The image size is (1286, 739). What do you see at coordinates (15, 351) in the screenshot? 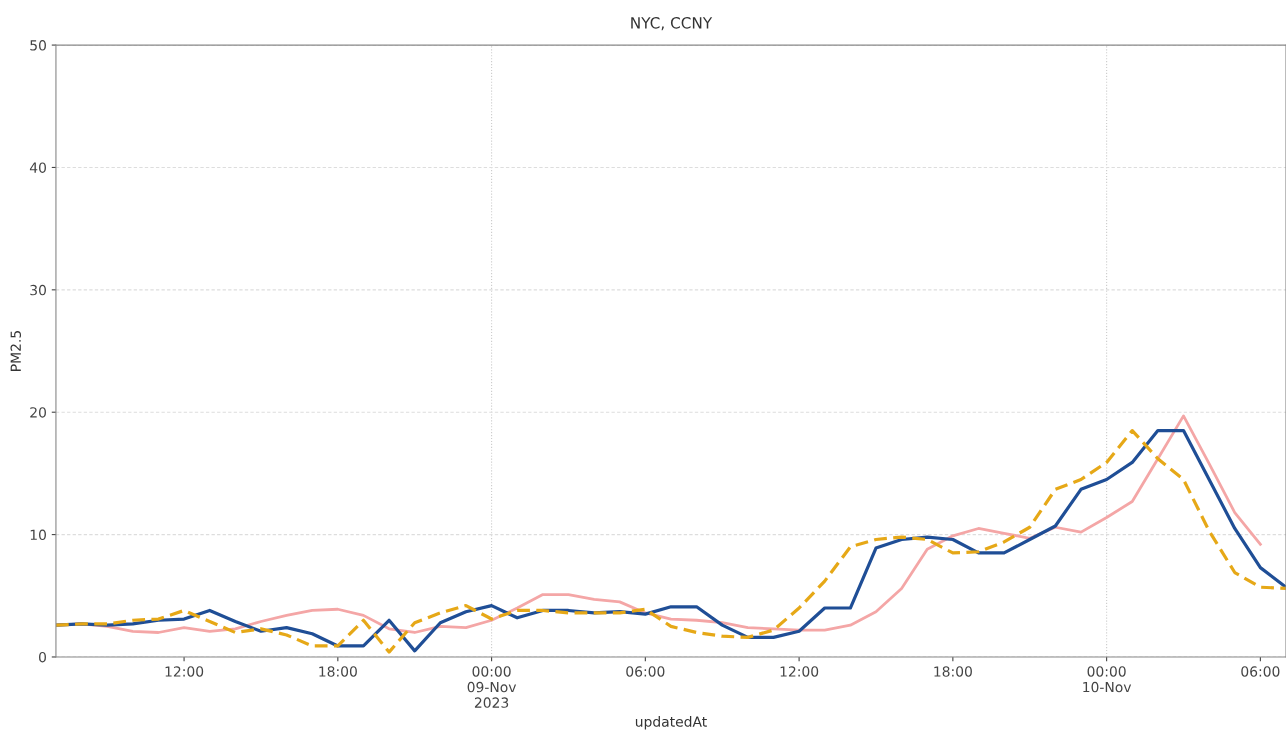
I see `y-axis-title: PM2.5` at bounding box center [15, 351].